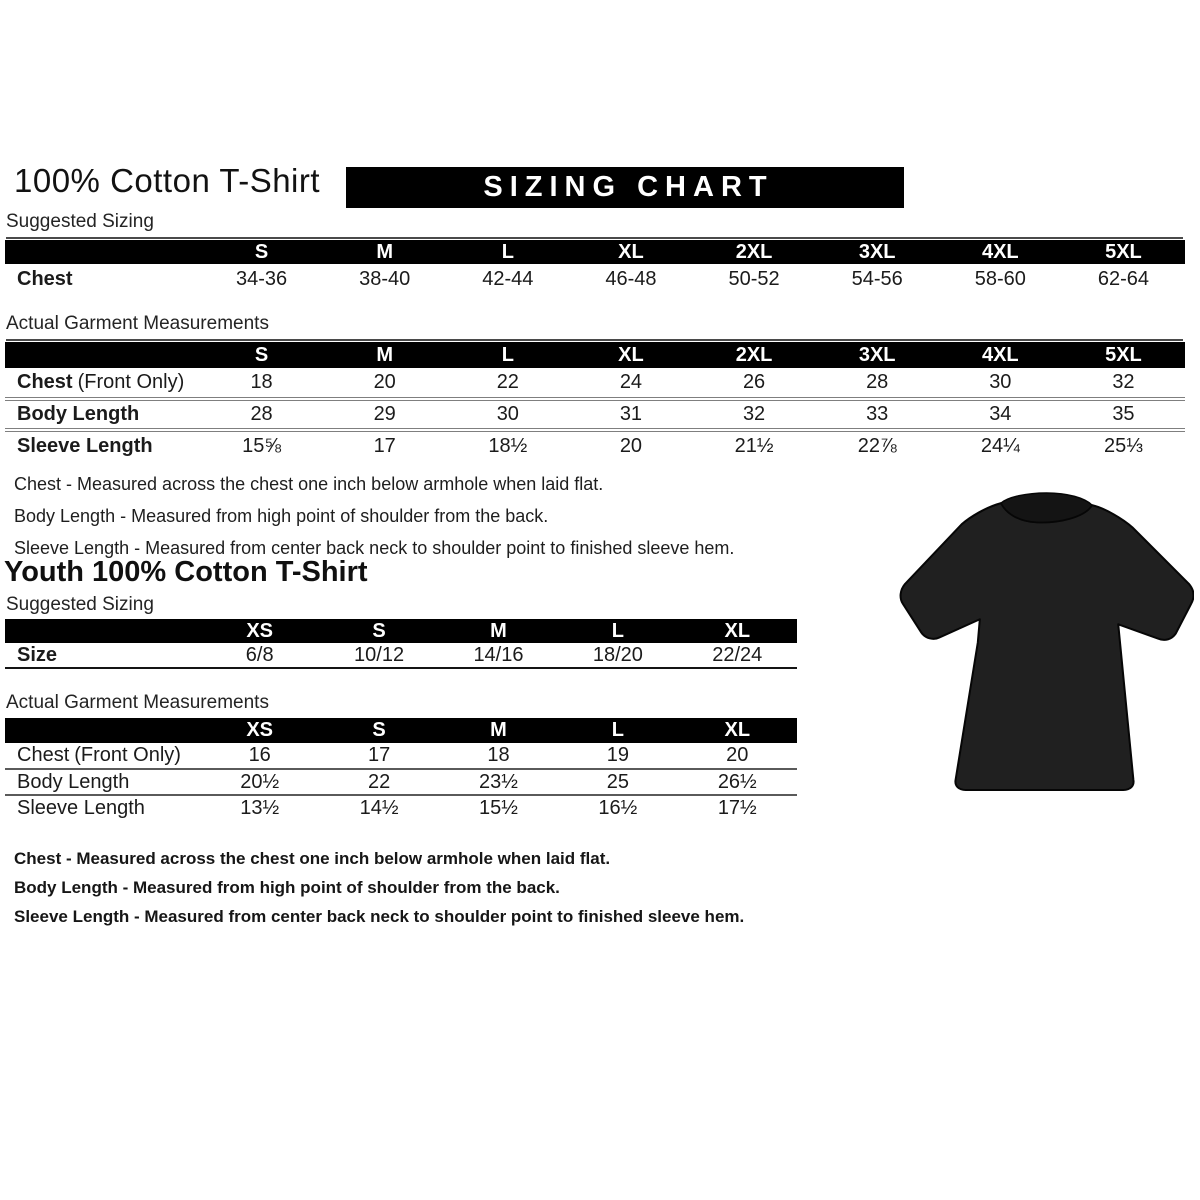 The image size is (1200, 1200). Describe the element at coordinates (498, 656) in the screenshot. I see `value-cell: 14/16` at that location.